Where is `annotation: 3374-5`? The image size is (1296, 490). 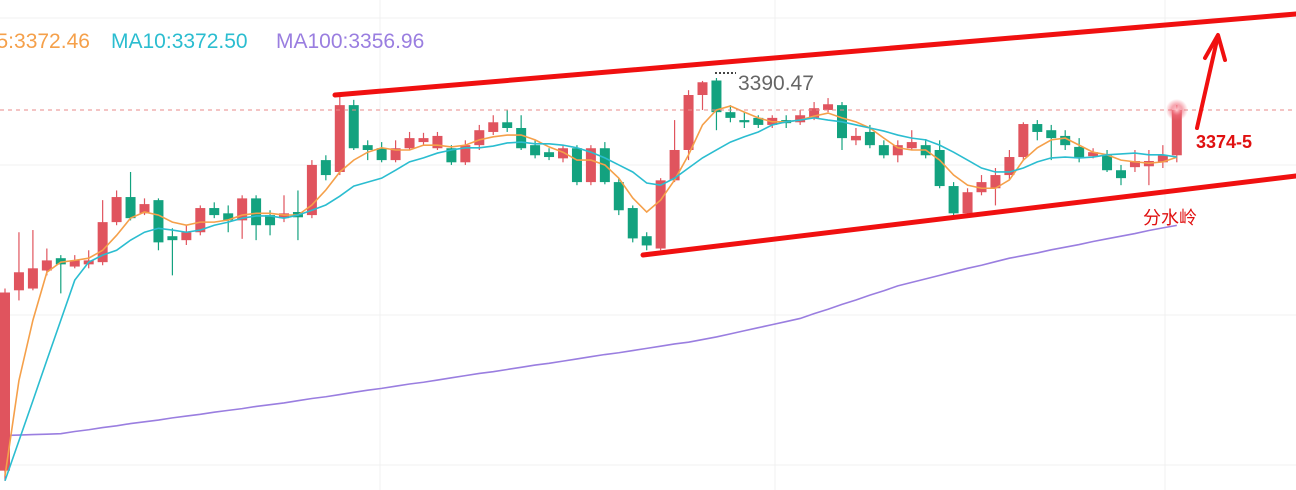 annotation: 3374-5 is located at coordinates (1224, 142).